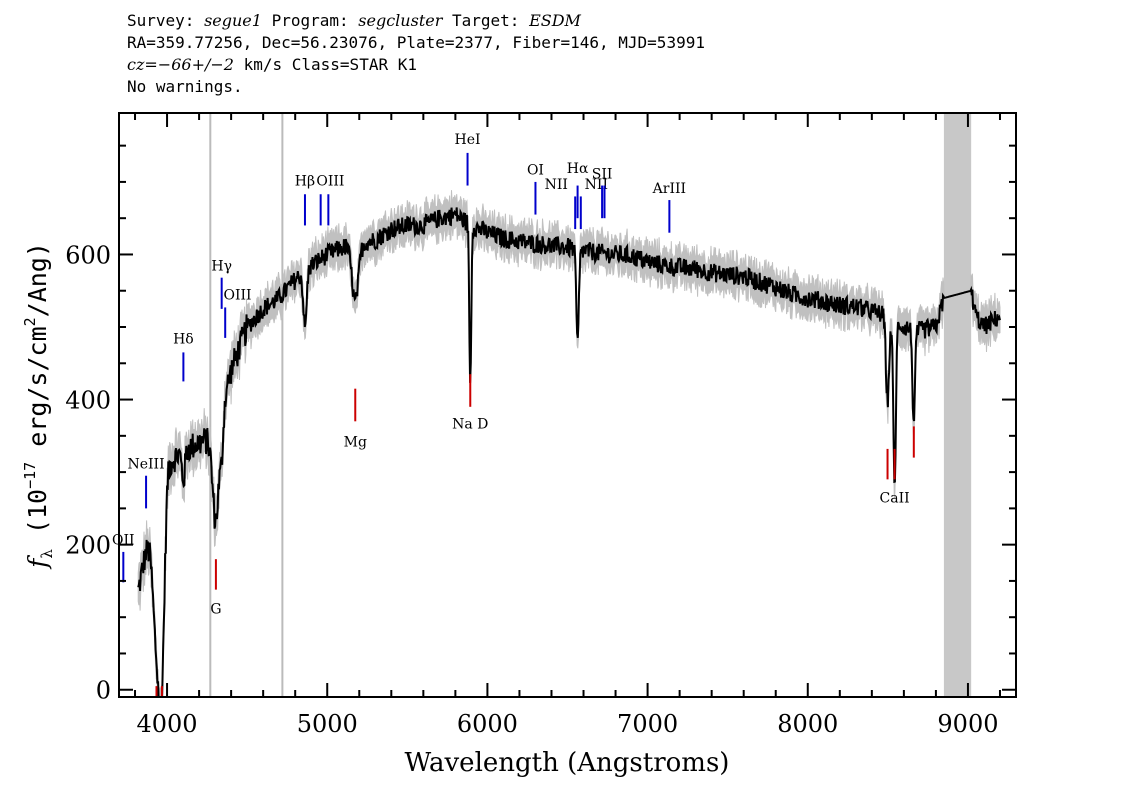  What do you see at coordinates (535, 171) in the screenshot?
I see `emission-line-label-9: OI` at bounding box center [535, 171].